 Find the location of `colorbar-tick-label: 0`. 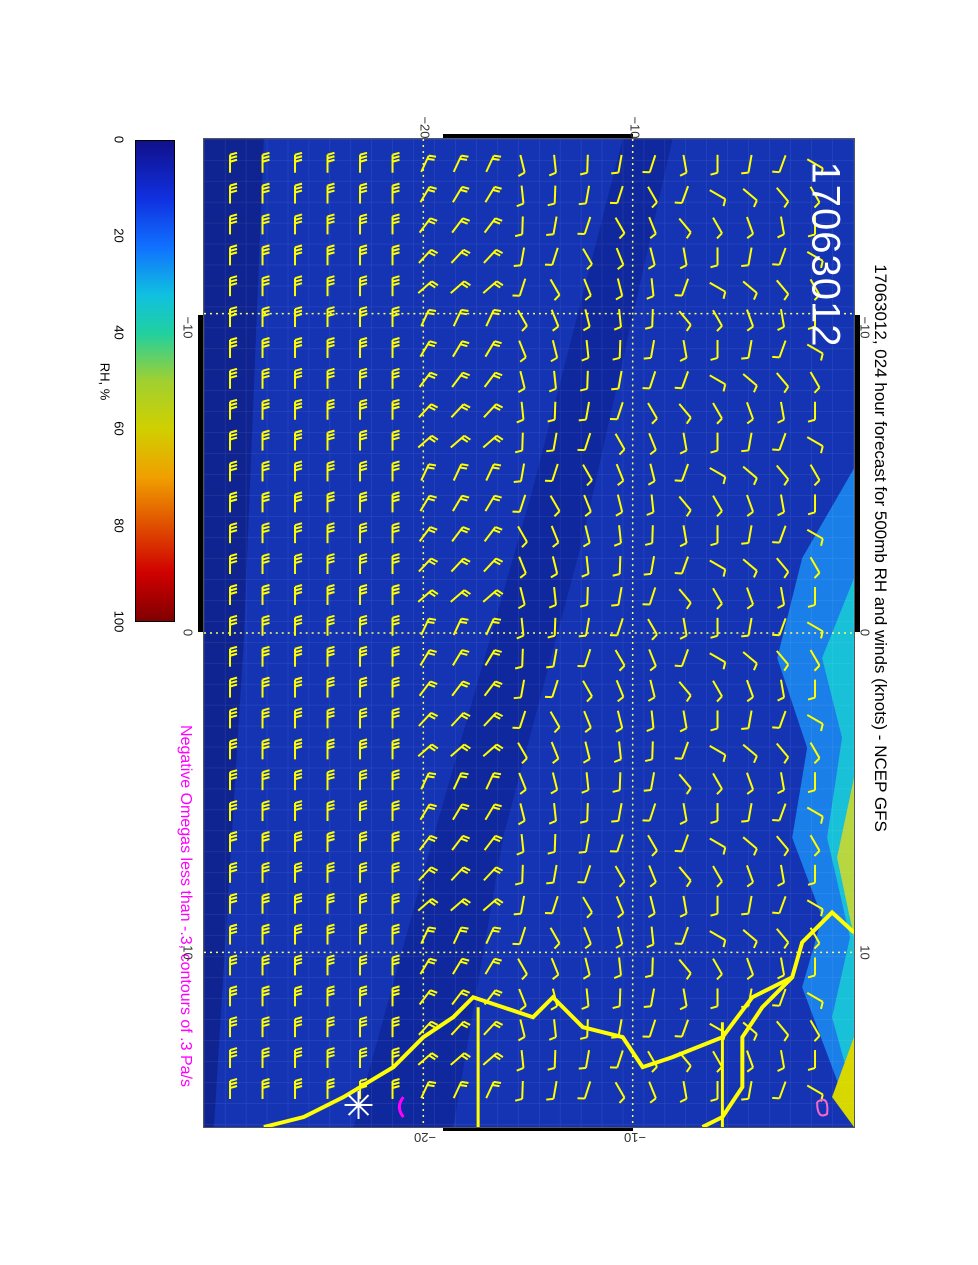

colorbar-tick-label: 0 is located at coordinates (119, 139).